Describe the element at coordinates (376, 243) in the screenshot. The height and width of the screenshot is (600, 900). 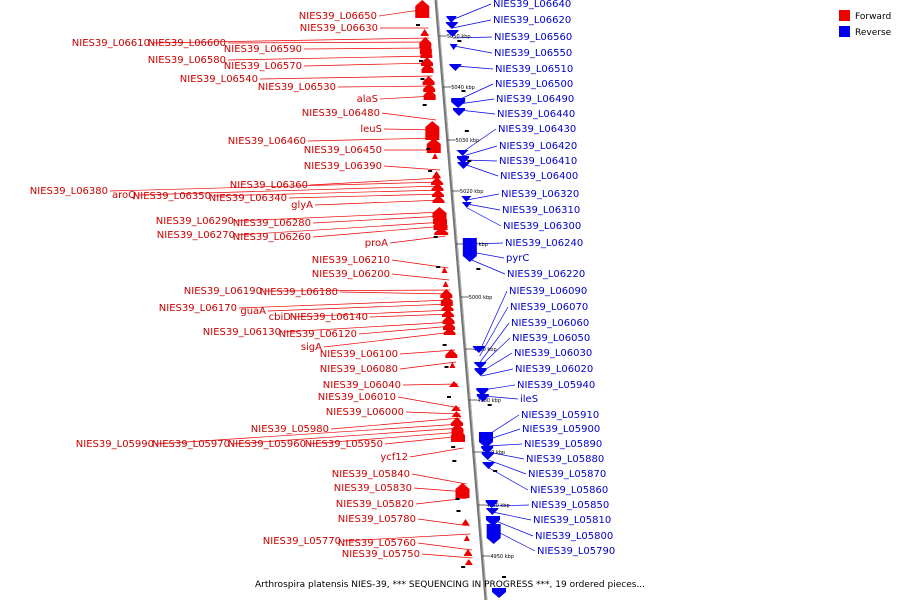
I see `gene-label-proa: proA` at that location.